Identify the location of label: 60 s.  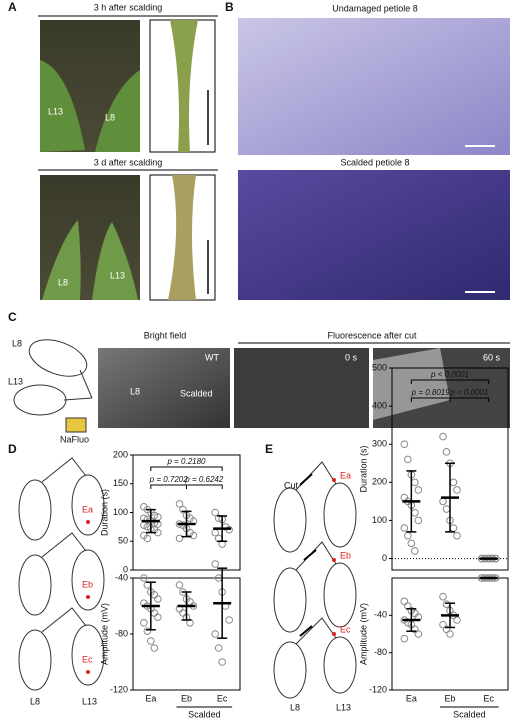
(492, 357).